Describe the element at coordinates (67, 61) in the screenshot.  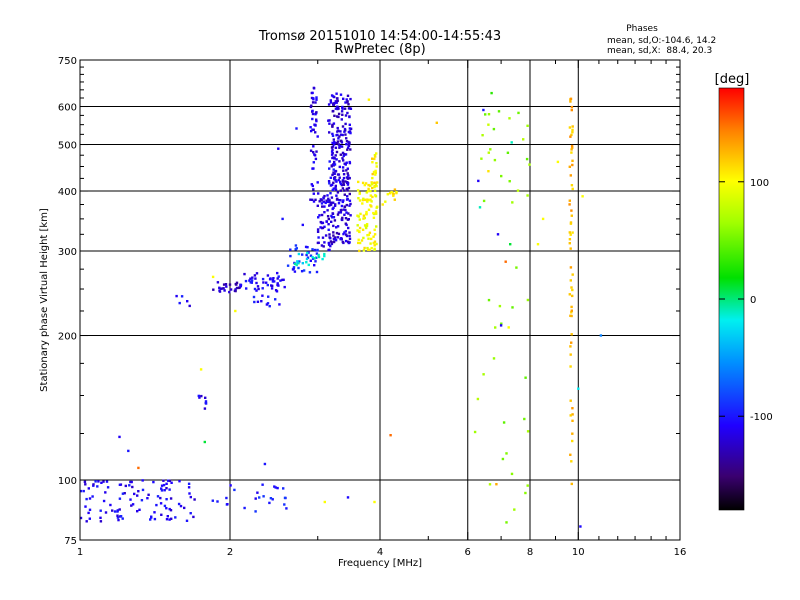
I see `y-tick-label: 750` at that location.